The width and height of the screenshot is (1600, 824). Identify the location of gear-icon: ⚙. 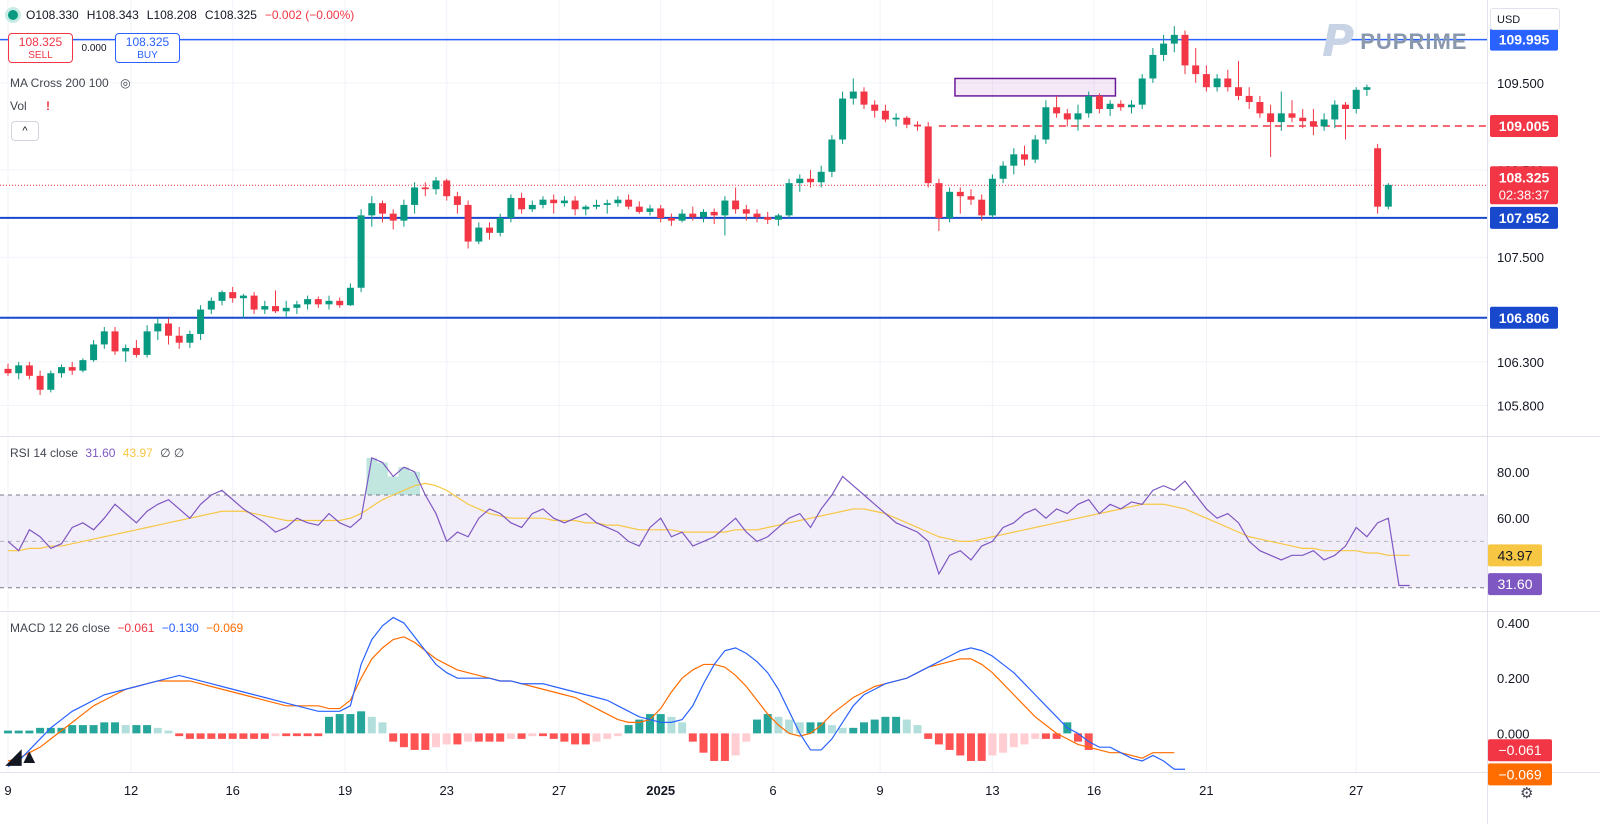
(1527, 793).